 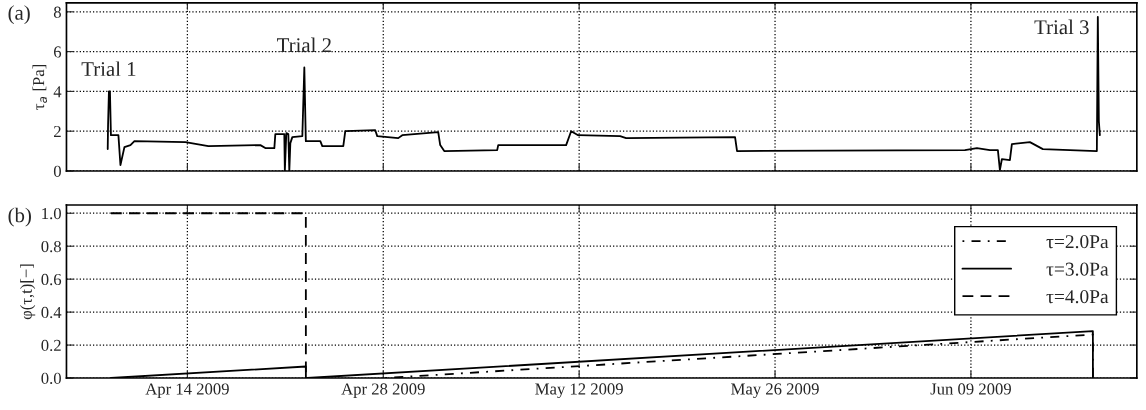 I want to click on y-tick-label: 0.6, so click(x=51, y=279).